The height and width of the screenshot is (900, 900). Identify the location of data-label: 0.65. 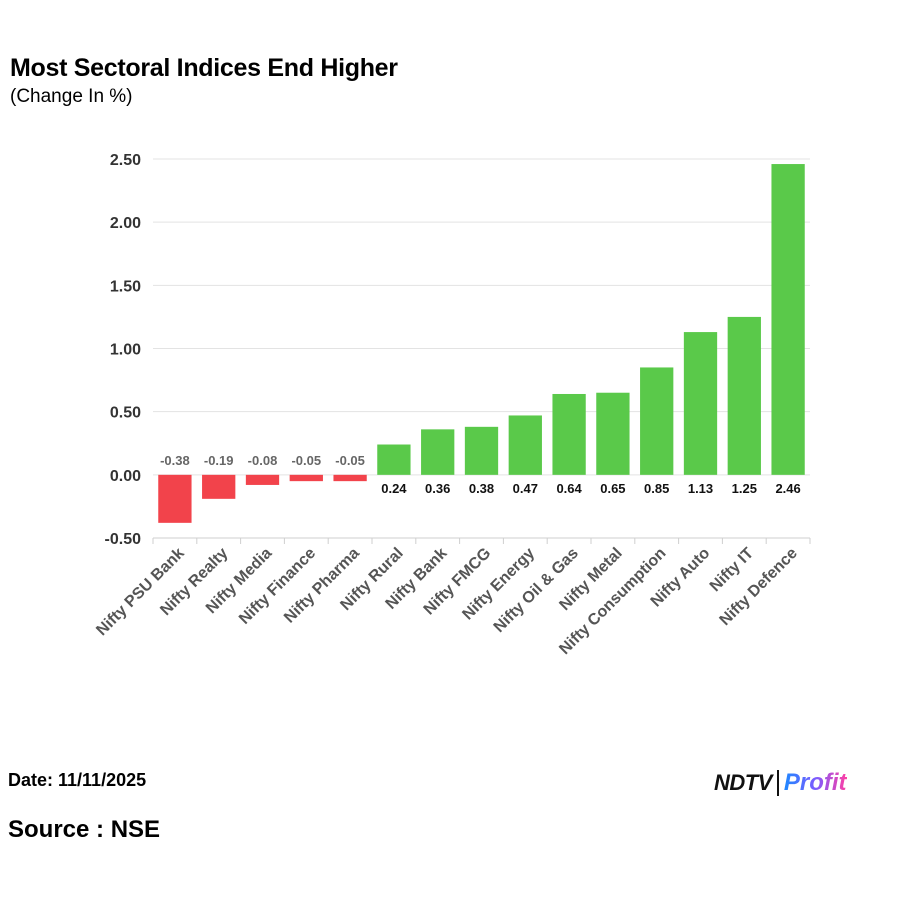
(612, 488).